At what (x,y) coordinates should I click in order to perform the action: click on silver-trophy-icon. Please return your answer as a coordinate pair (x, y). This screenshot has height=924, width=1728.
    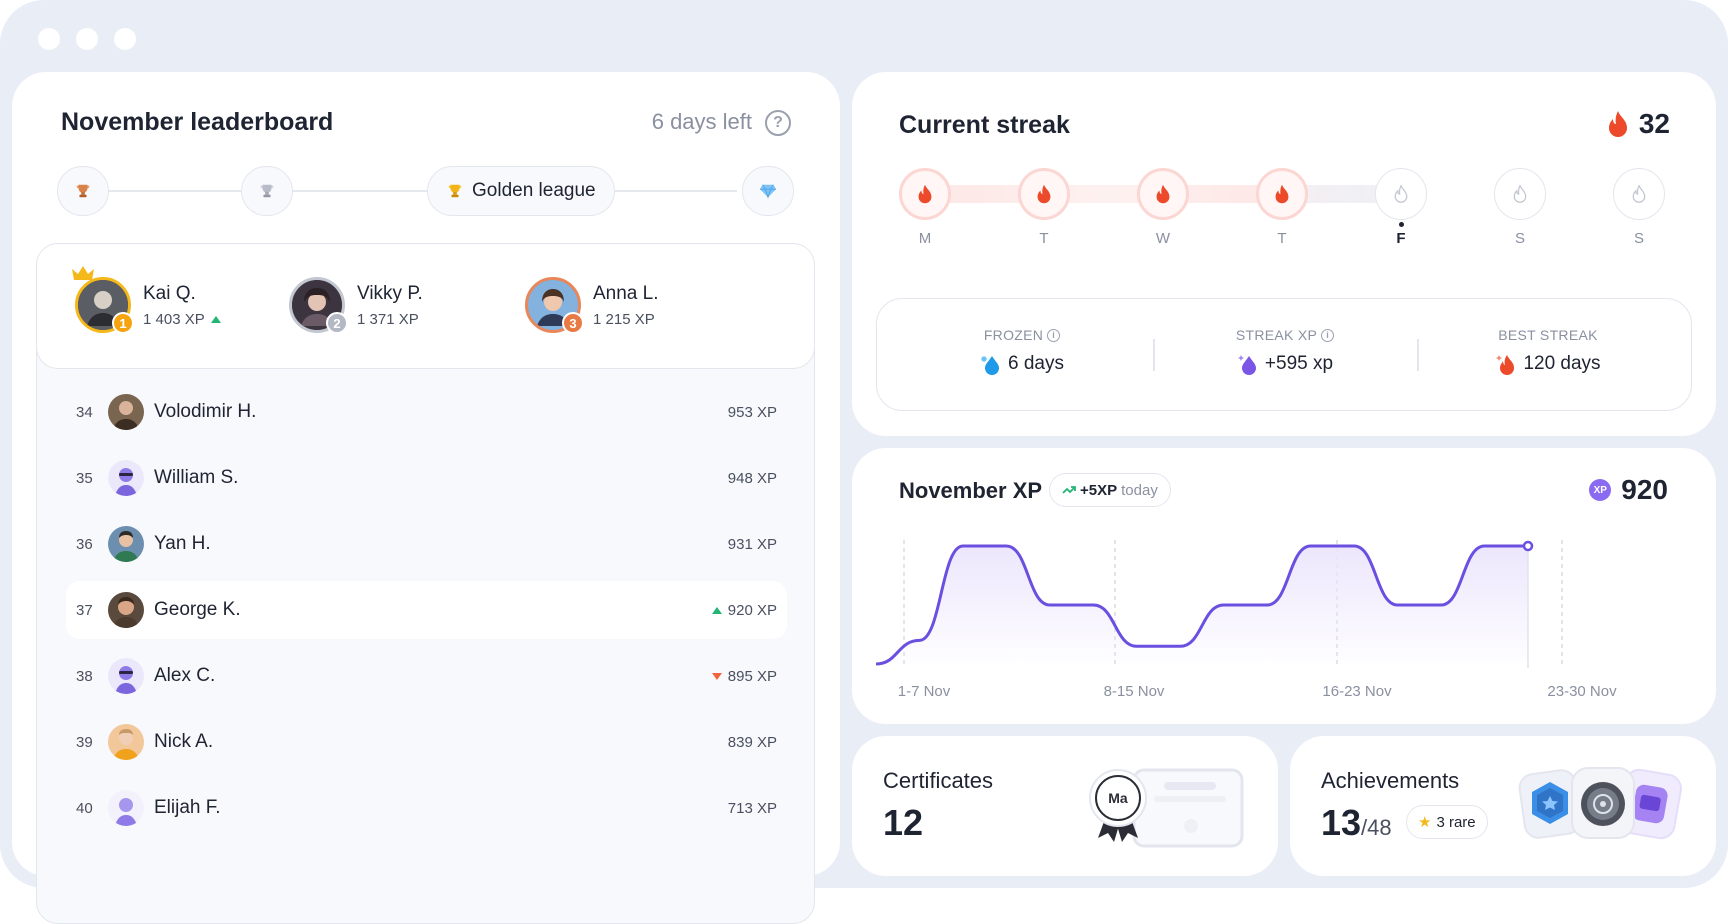
    Looking at the image, I should click on (267, 191).